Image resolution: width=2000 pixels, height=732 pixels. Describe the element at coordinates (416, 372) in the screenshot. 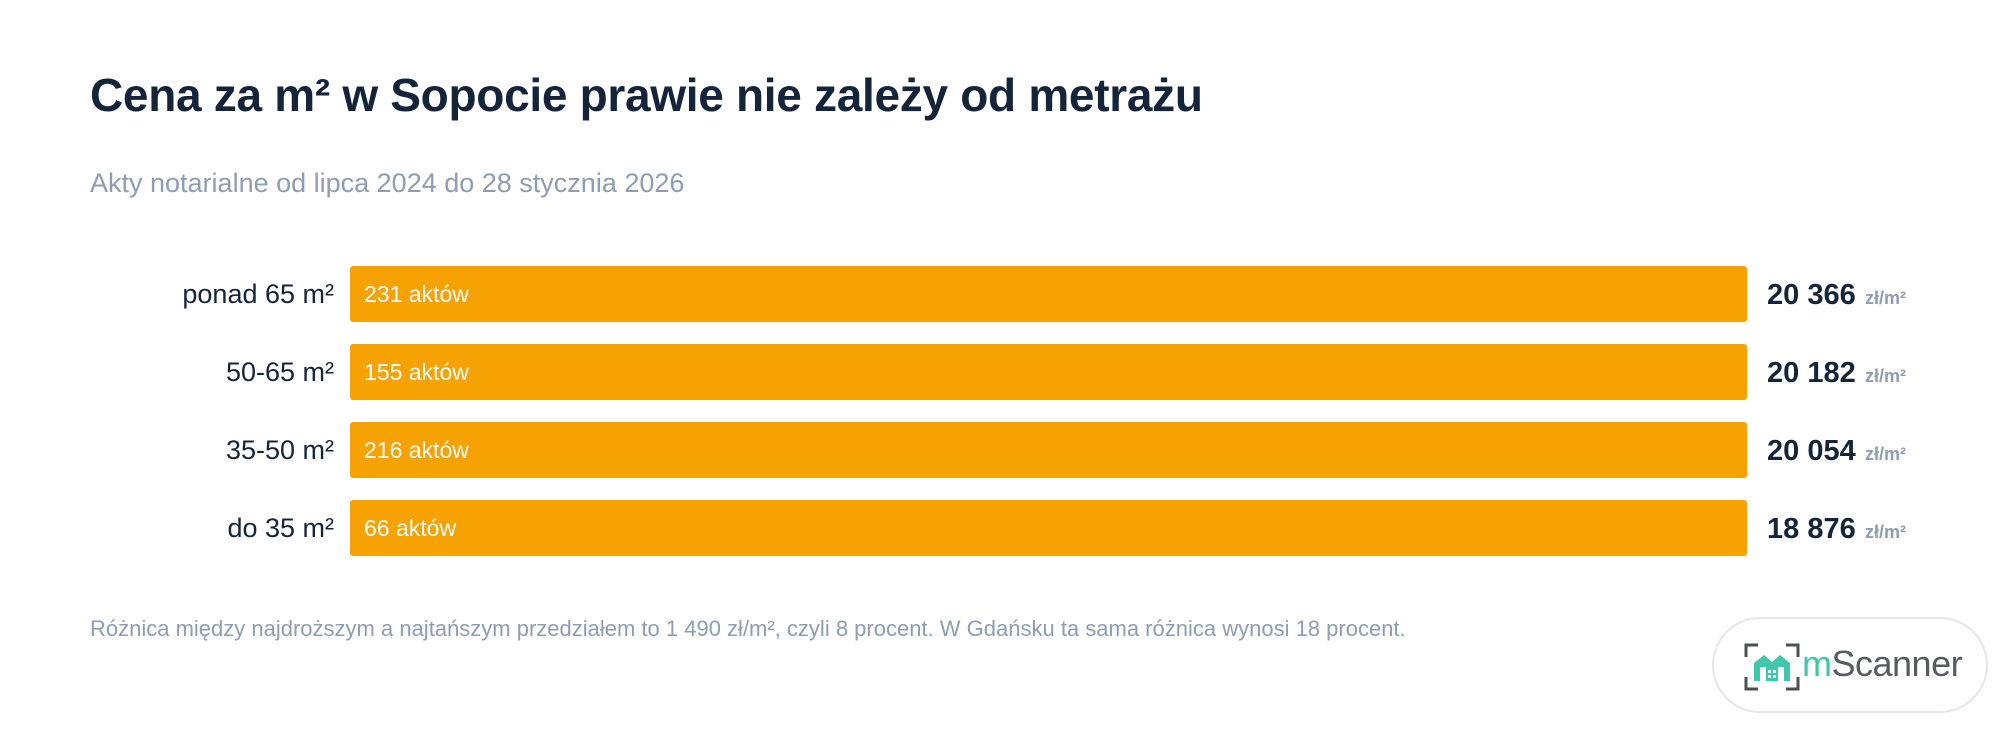

I see `bar-count-label: 155 aktów` at that location.